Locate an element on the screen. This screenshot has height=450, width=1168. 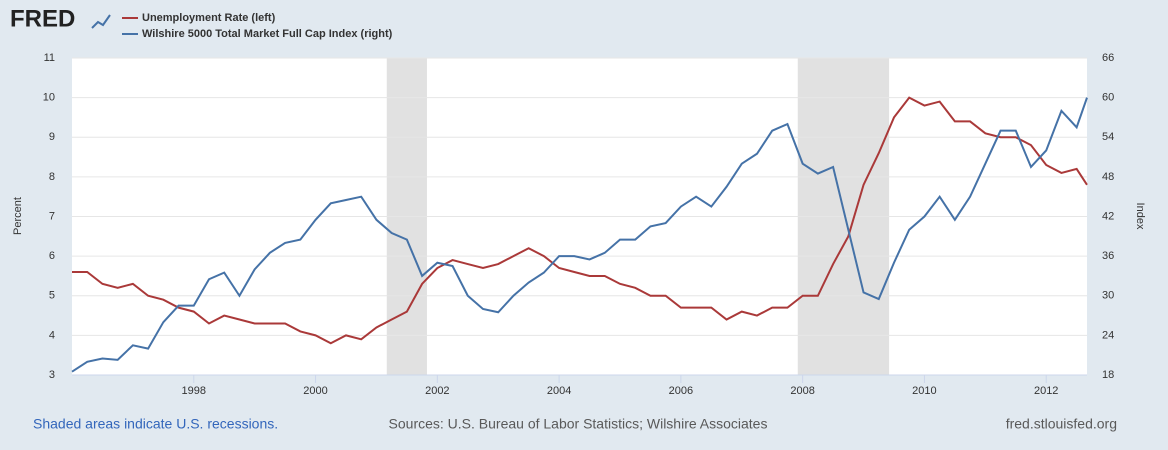
logo: FRED is located at coordinates (42, 18).